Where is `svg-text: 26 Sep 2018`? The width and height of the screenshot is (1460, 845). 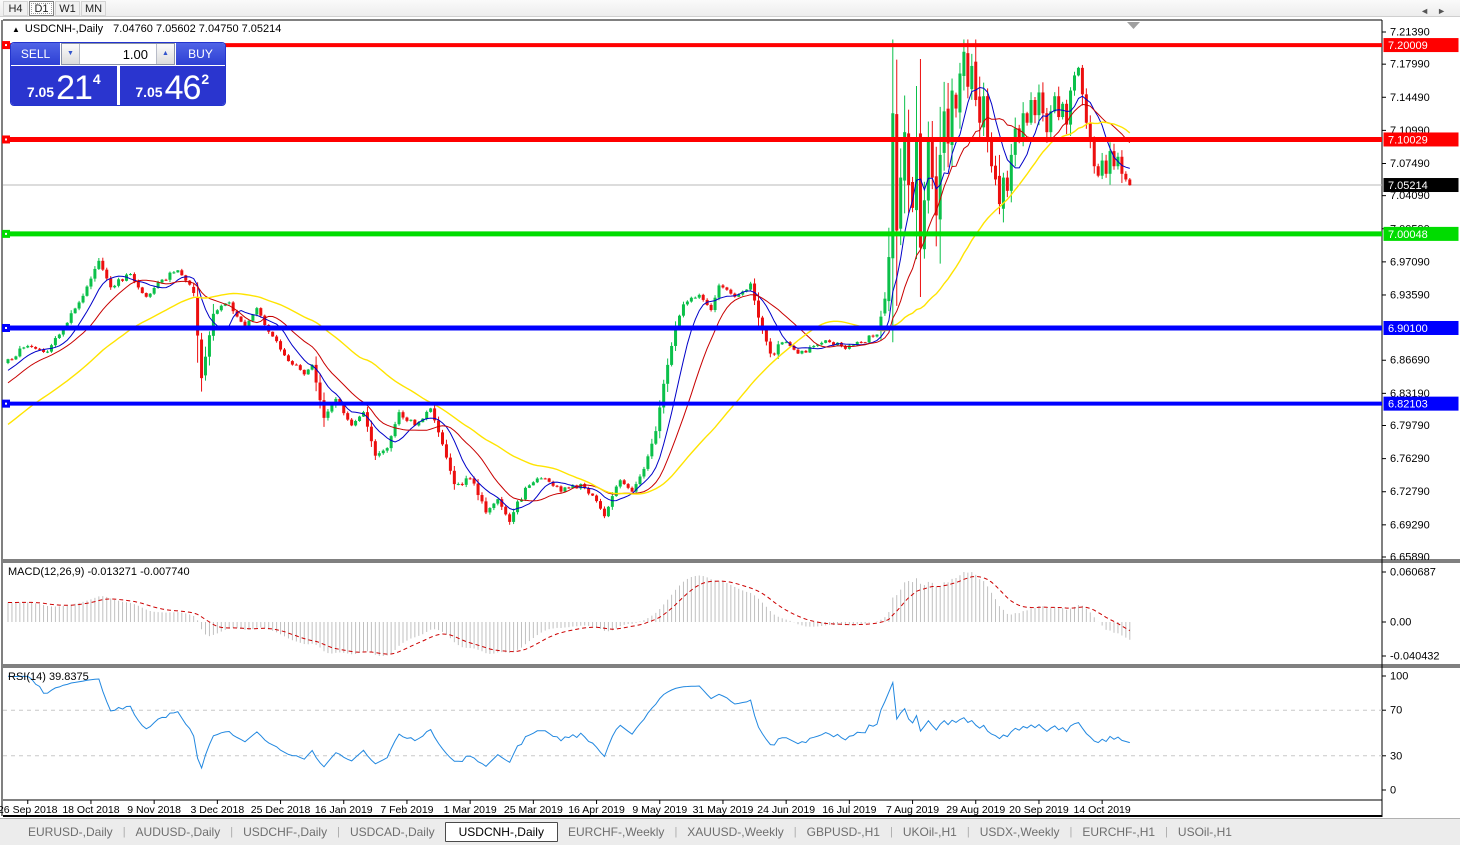 svg-text: 26 Sep 2018 is located at coordinates (29, 810).